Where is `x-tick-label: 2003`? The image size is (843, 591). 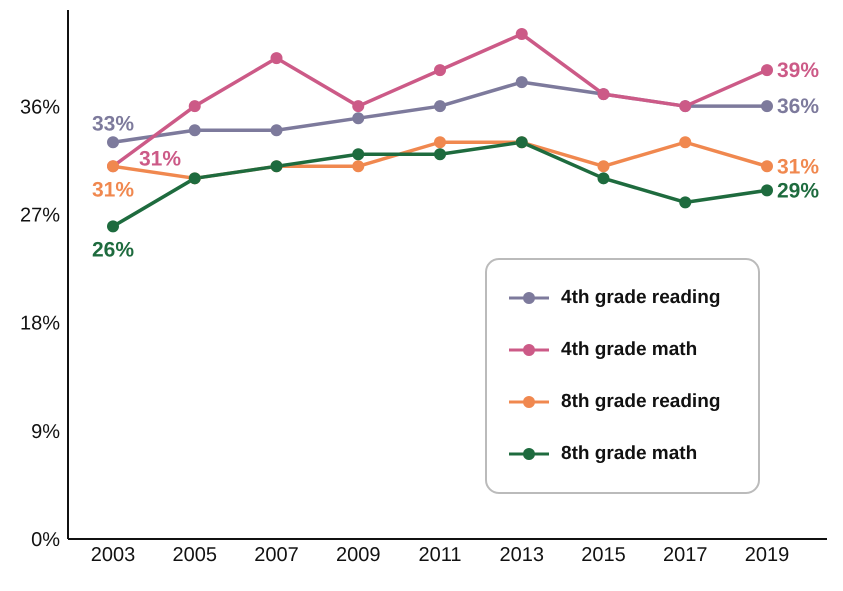 x-tick-label: 2003 is located at coordinates (113, 555).